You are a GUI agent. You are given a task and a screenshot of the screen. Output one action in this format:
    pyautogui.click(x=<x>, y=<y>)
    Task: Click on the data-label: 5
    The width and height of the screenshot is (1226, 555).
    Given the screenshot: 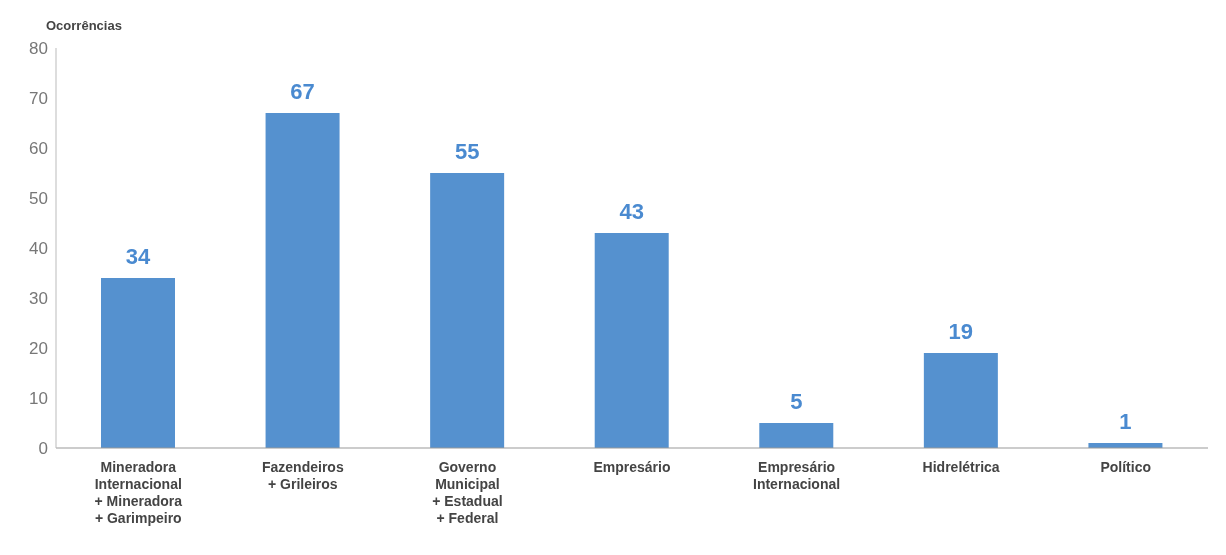 What is the action you would take?
    pyautogui.click(x=796, y=401)
    